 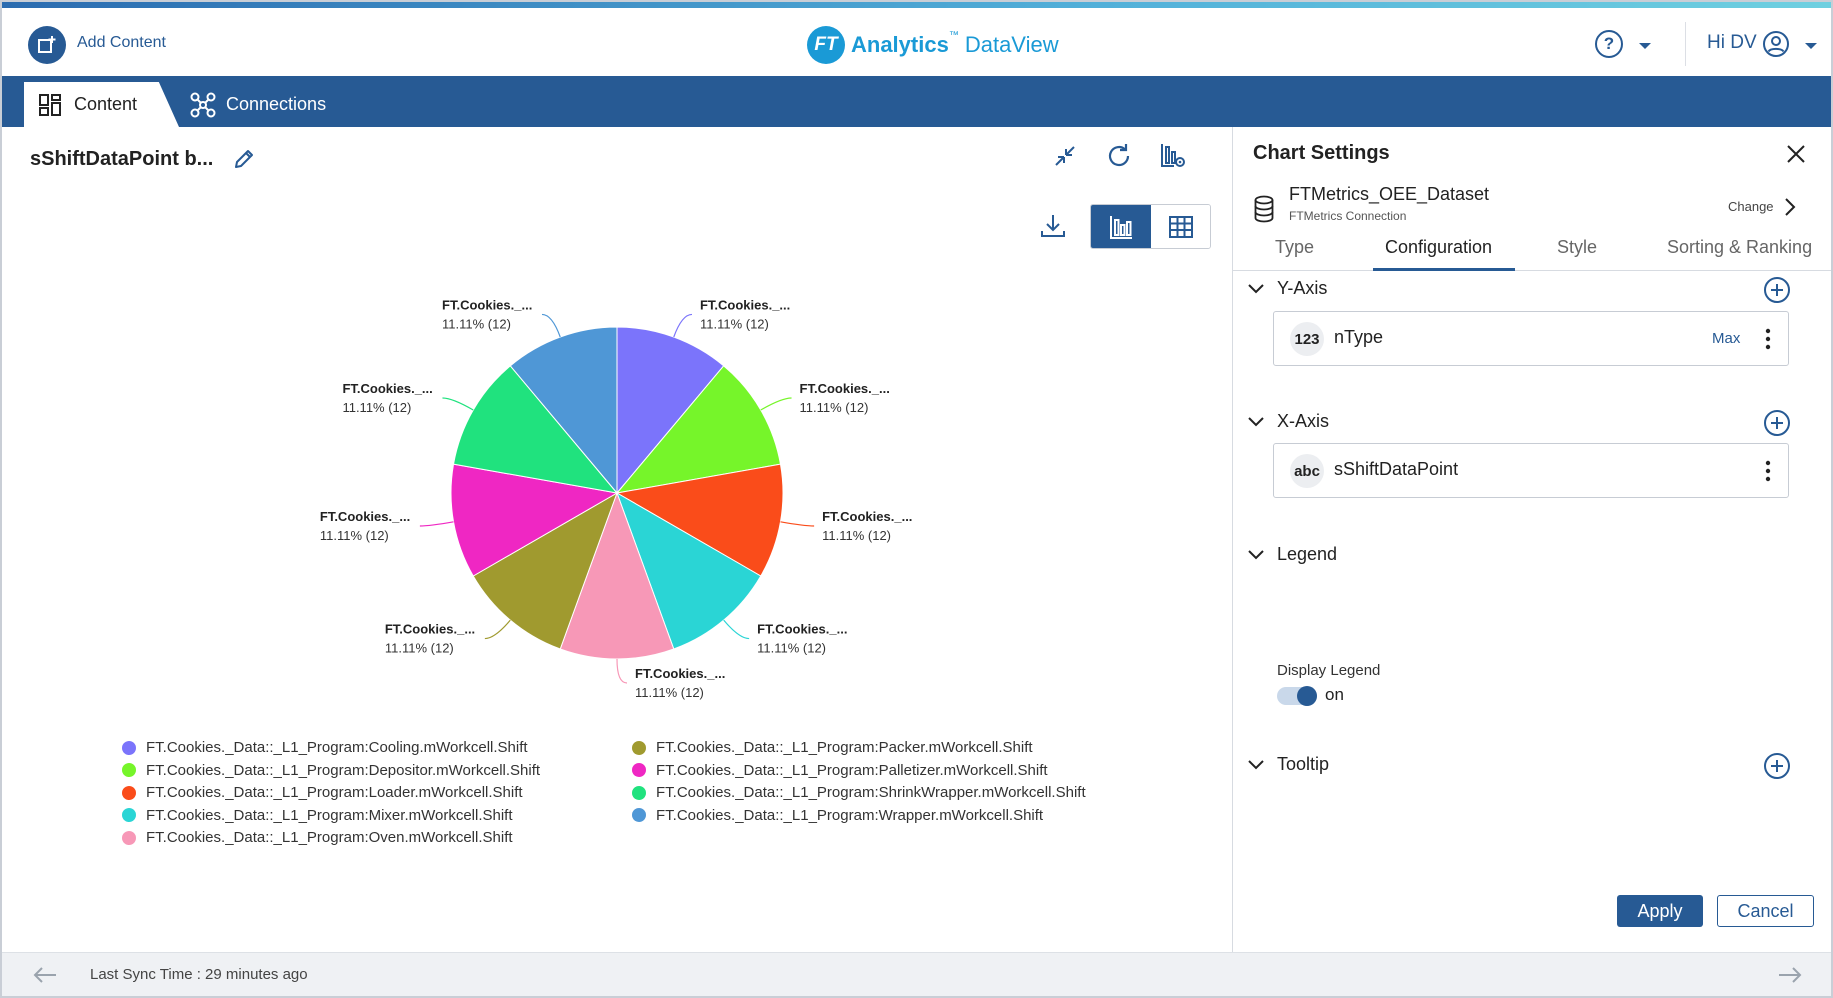 I want to click on dataset-connection: FTMetrics Connection, so click(x=1348, y=216).